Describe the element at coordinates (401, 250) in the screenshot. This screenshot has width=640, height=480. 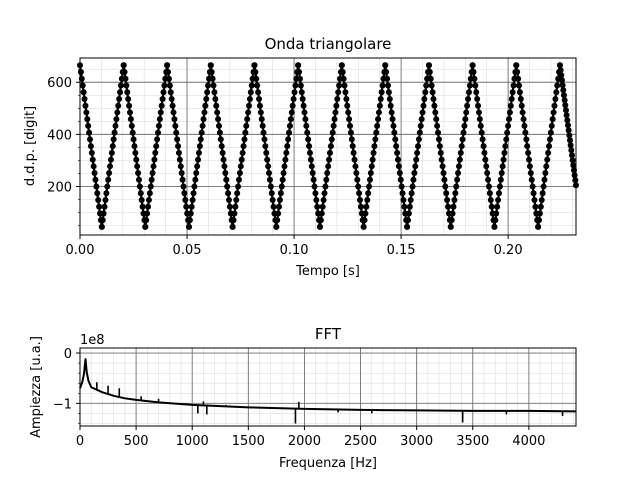
I see `triangle-wave-x-tick-label: 0.15` at that location.